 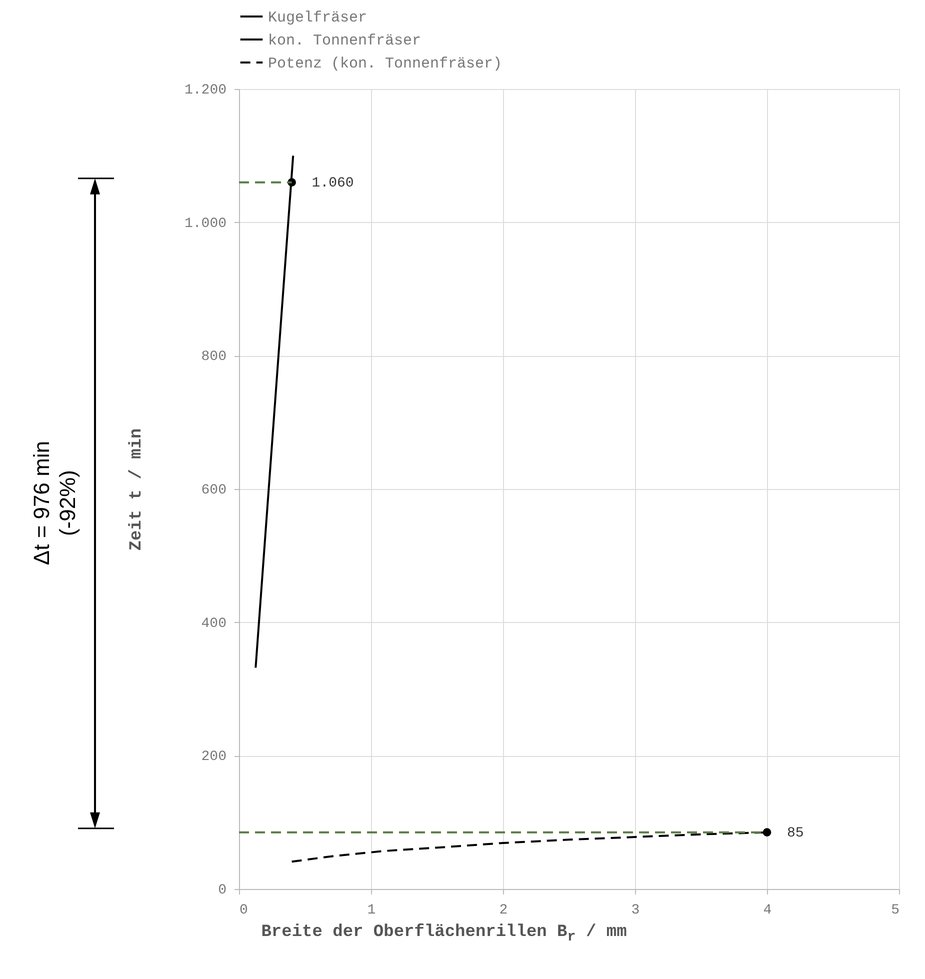 I want to click on legend-label: kon. Tonnenfräser, so click(x=345, y=41).